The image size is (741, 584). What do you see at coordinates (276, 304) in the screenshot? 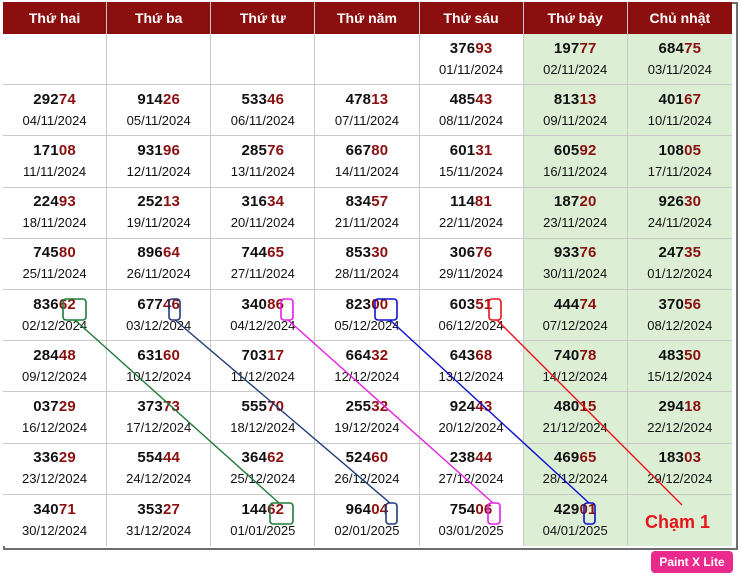
I see `result-tail-digits: 86` at bounding box center [276, 304].